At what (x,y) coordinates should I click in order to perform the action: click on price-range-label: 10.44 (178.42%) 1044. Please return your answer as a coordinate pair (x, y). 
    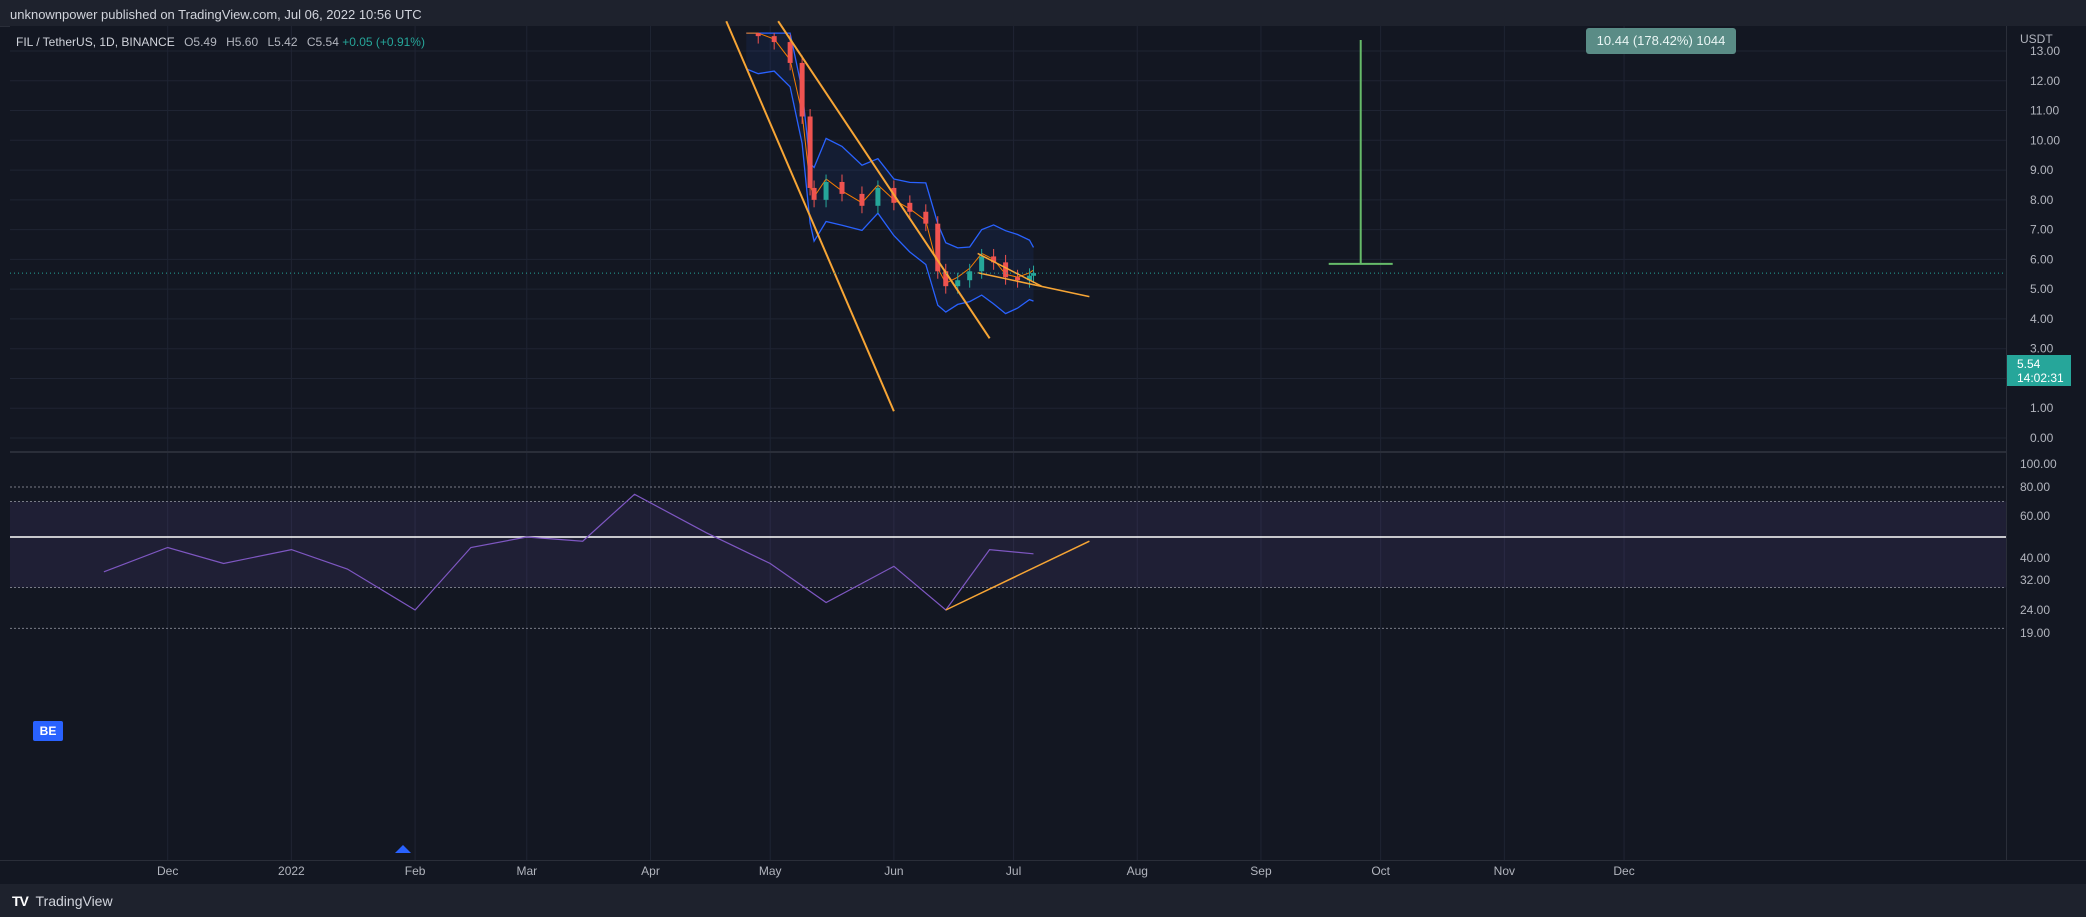
    Looking at the image, I should click on (1661, 41).